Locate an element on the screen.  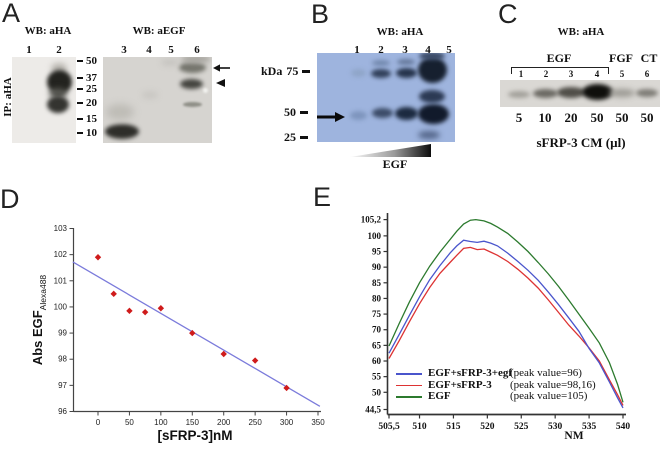
legend-entry: EGF+sFRP-3+egf (peak value=96) is located at coordinates (521, 373).